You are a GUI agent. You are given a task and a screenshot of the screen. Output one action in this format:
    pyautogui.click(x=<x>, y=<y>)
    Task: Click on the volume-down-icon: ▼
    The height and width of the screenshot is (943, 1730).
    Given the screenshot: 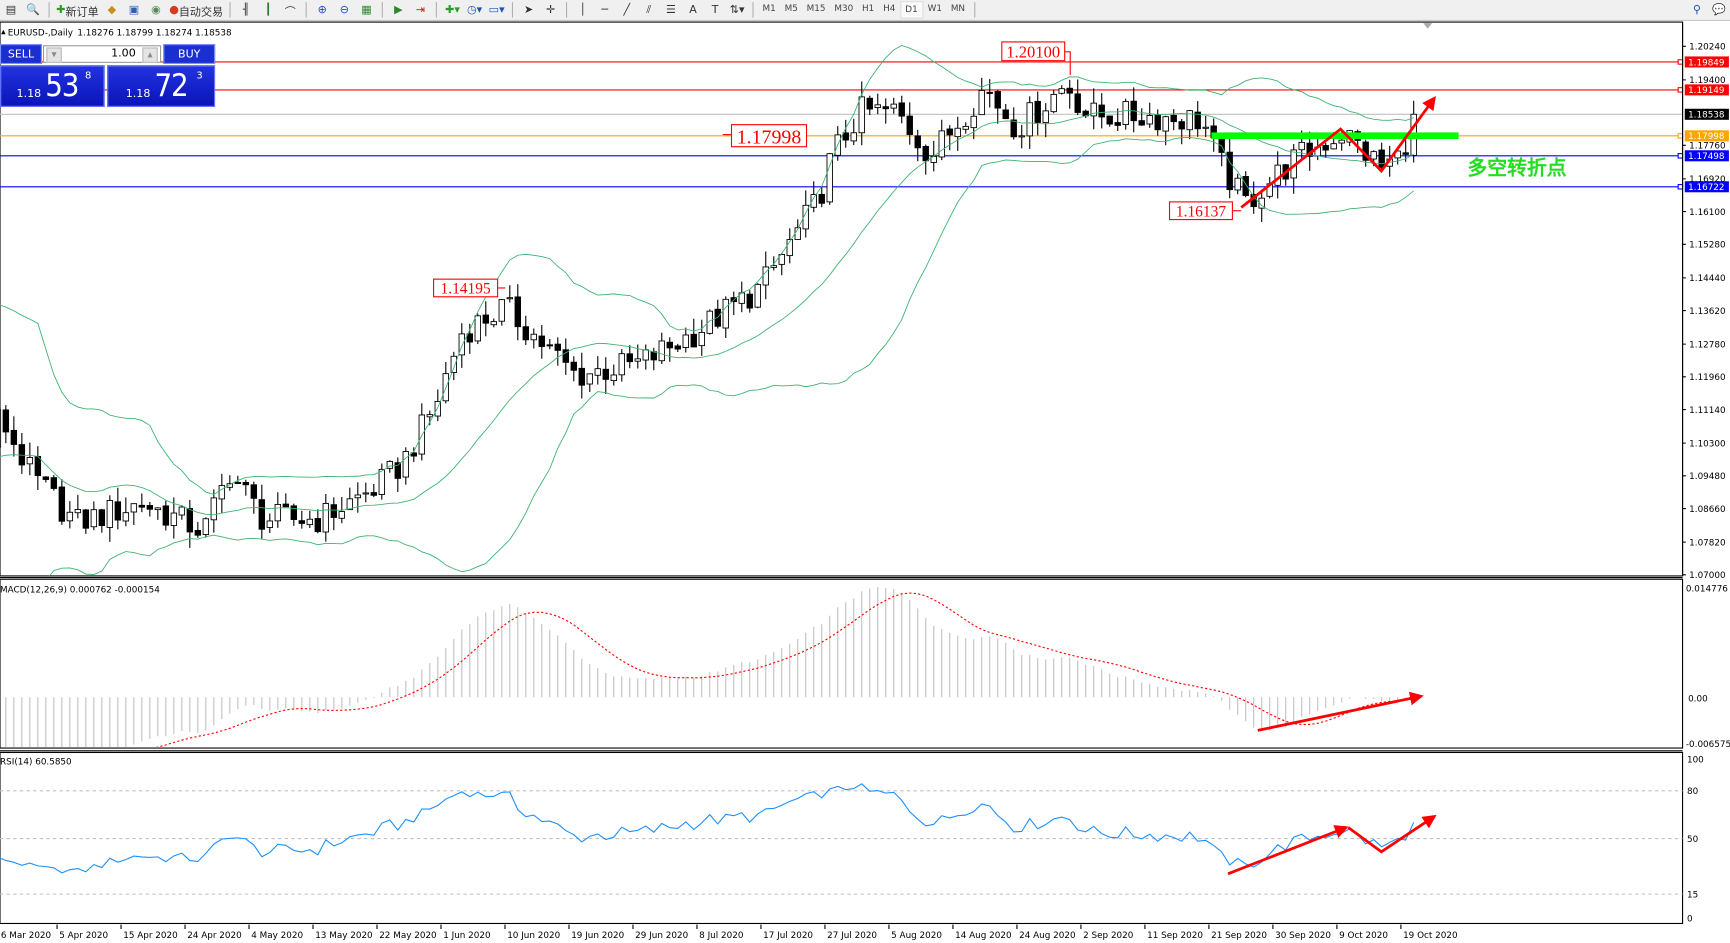 What is the action you would take?
    pyautogui.click(x=54, y=55)
    